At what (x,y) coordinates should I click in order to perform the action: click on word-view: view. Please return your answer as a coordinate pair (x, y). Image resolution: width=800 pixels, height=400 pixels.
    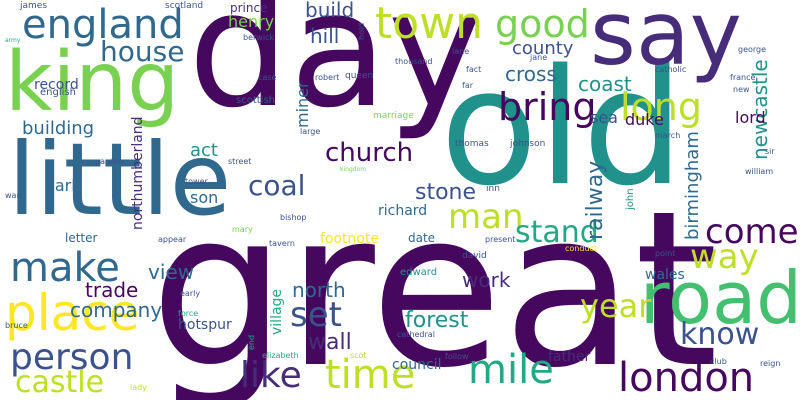
    Looking at the image, I should click on (171, 272).